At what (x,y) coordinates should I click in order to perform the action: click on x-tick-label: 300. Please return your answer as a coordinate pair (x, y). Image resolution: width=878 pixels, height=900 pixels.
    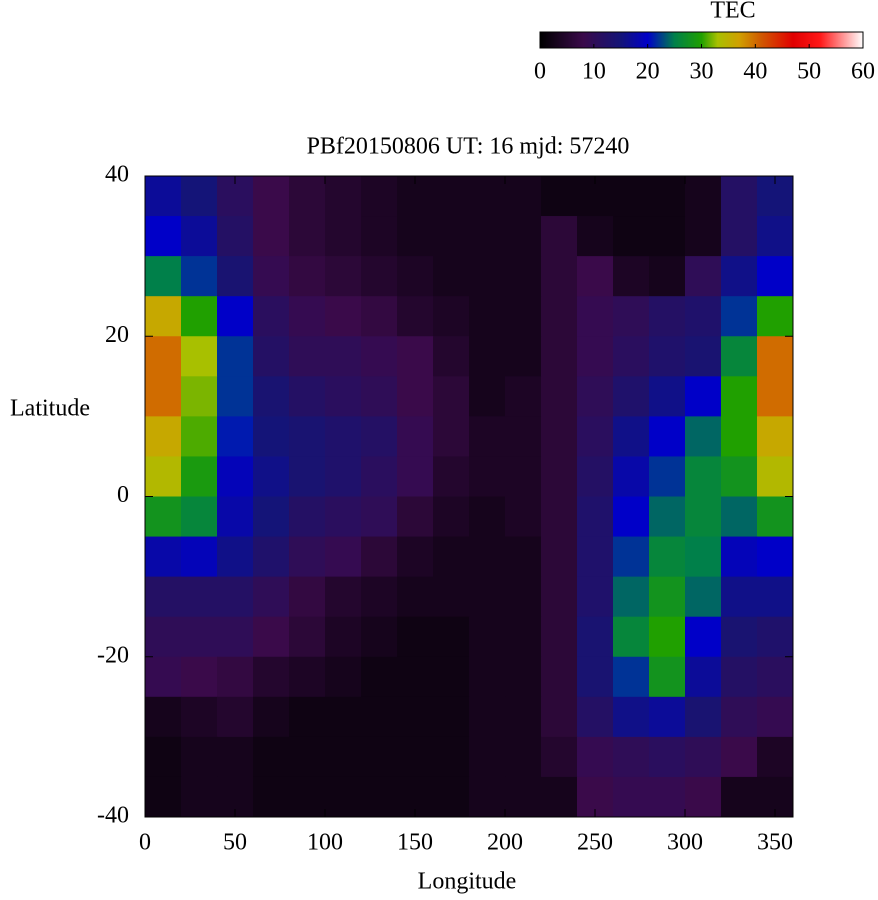
    Looking at the image, I should click on (685, 843).